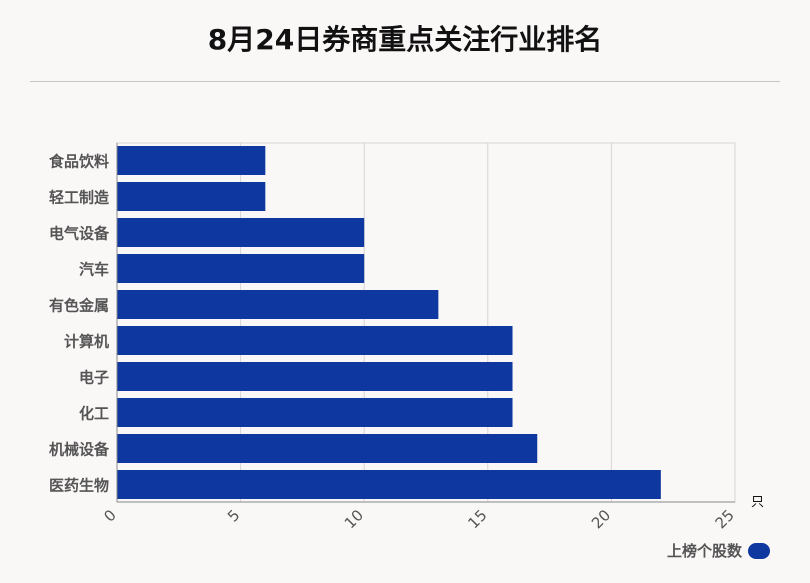 This screenshot has width=810, height=583. Describe the element at coordinates (109, 515) in the screenshot. I see `x-tick-label: 0` at that location.